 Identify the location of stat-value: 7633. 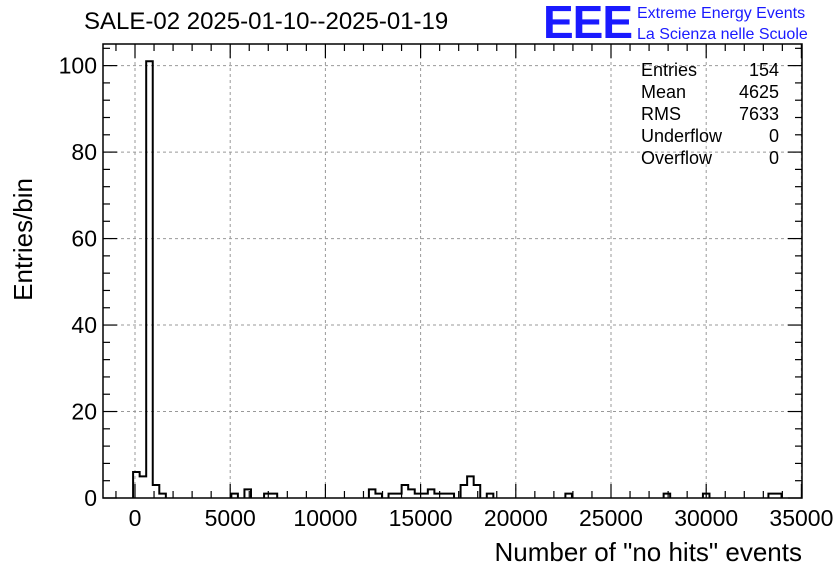
(758, 114).